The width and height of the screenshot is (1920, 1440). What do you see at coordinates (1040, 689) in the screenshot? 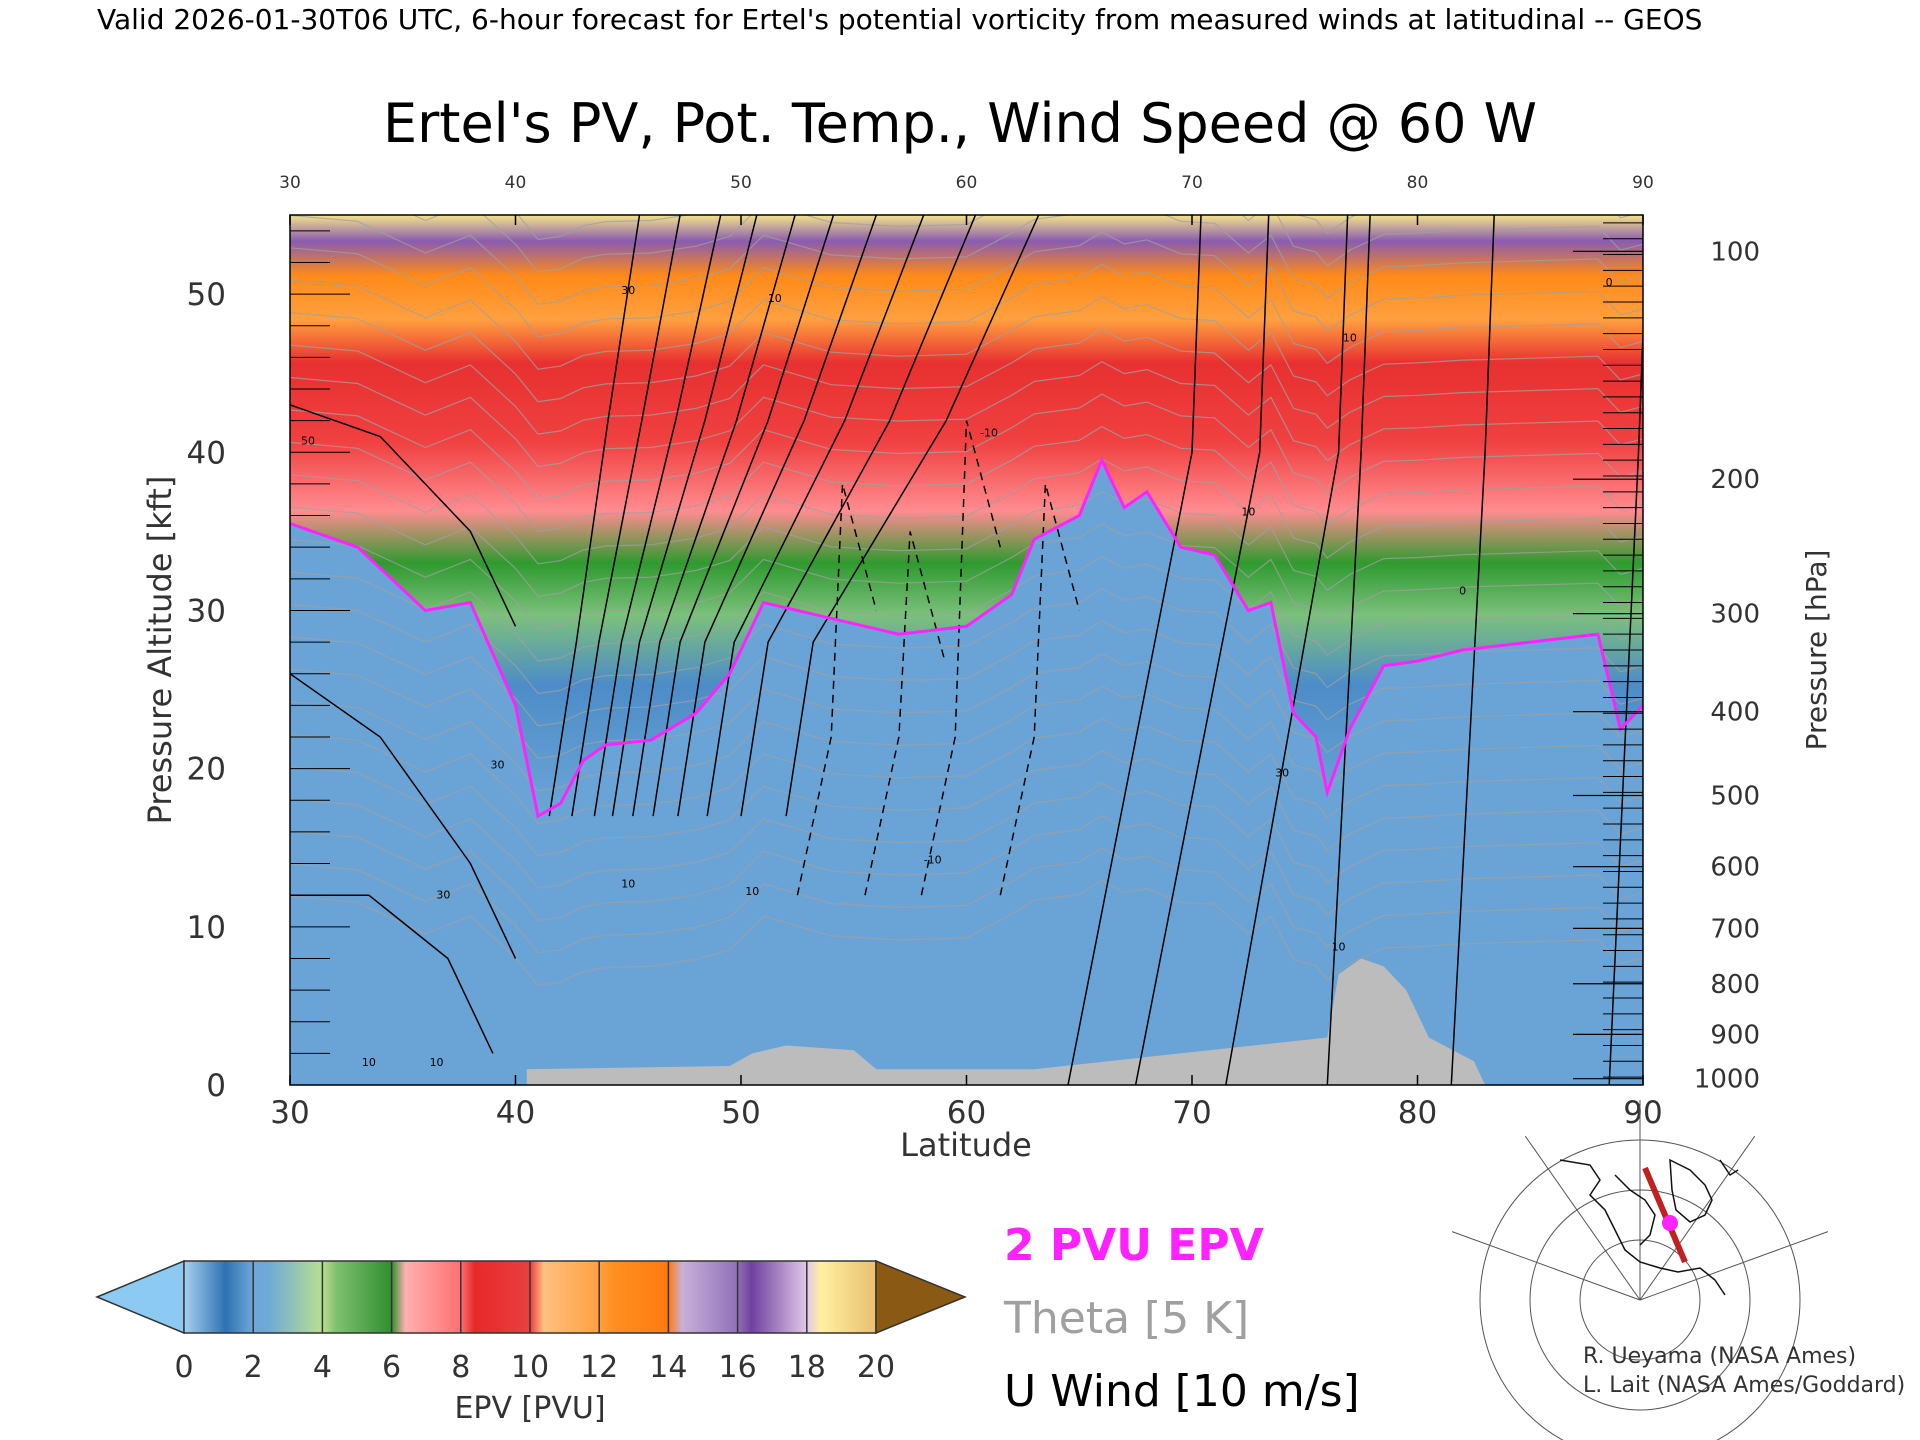
I see `wind-isotach-negative` at bounding box center [1040, 689].